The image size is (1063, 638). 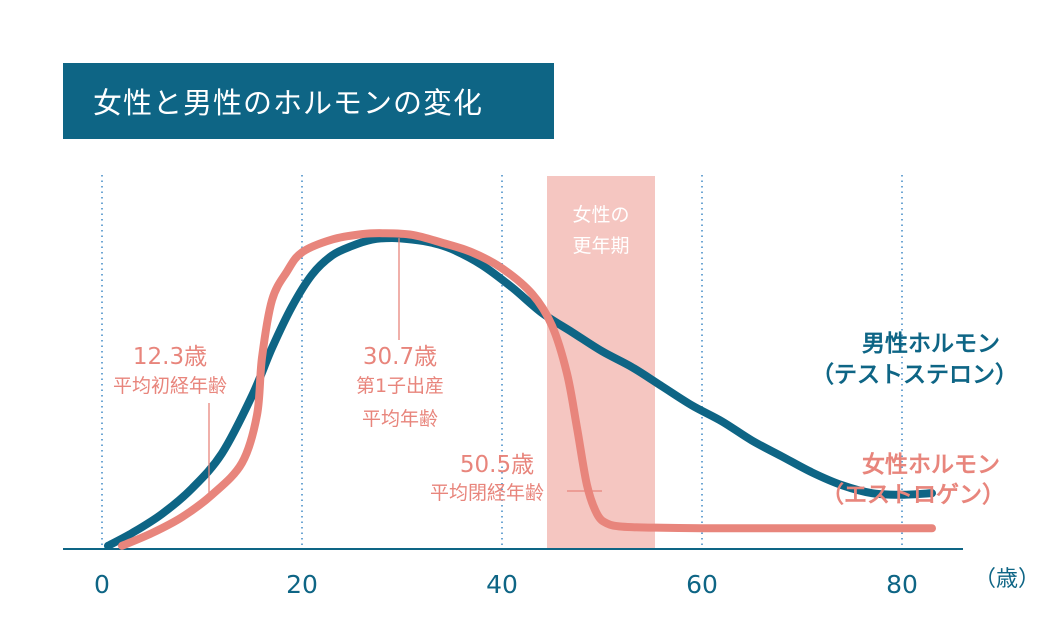 What do you see at coordinates (702, 584) in the screenshot?
I see `x-tick-label: 60` at bounding box center [702, 584].